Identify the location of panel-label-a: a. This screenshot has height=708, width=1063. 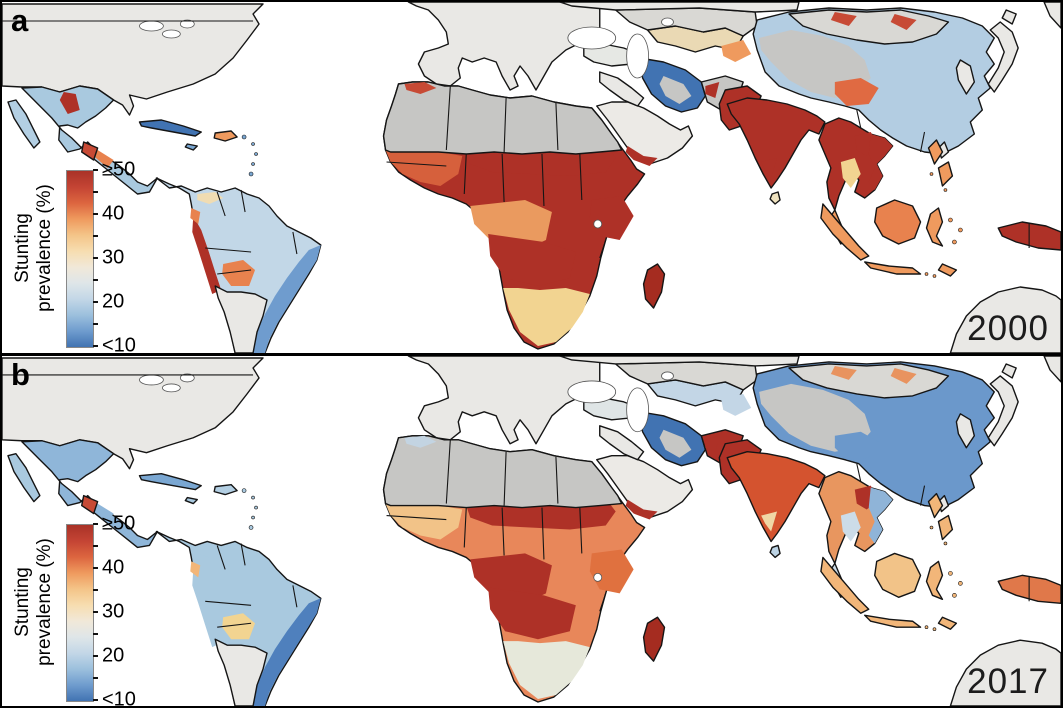
(20, 20).